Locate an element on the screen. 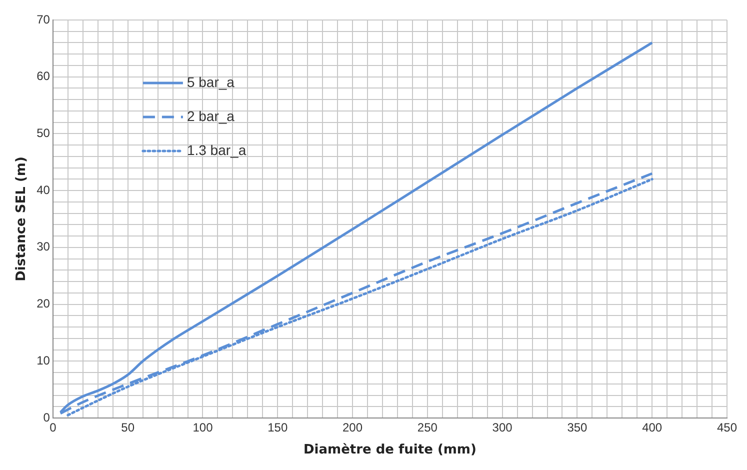  x-tick-label: 200 is located at coordinates (352, 427).